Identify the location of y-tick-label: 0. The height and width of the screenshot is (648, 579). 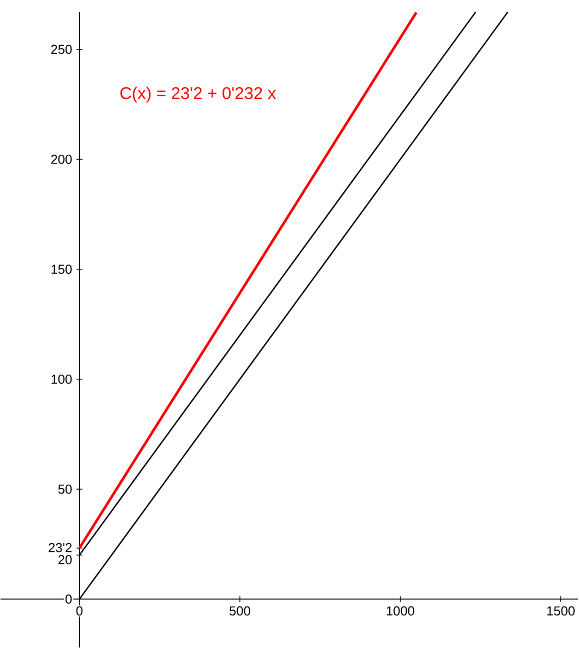
(69, 599).